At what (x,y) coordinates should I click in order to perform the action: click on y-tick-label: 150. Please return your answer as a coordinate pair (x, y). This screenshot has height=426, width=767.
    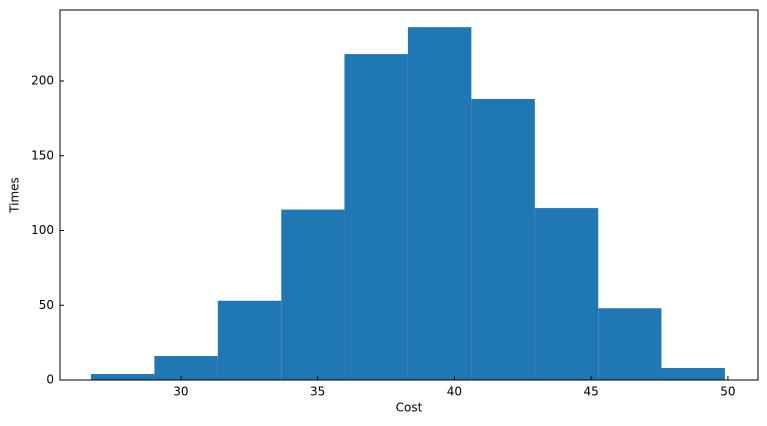
    Looking at the image, I should click on (42, 155).